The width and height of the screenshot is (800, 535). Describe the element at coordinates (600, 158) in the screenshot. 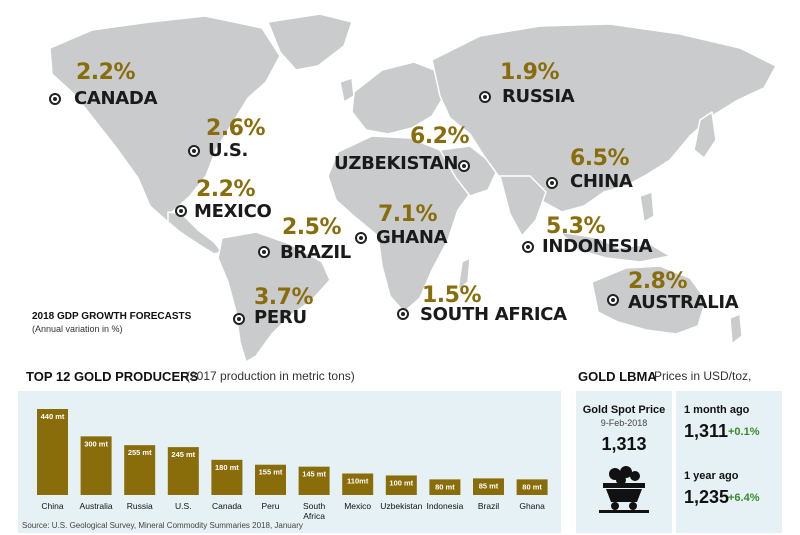

I see `gdp-value: 6.5%` at that location.